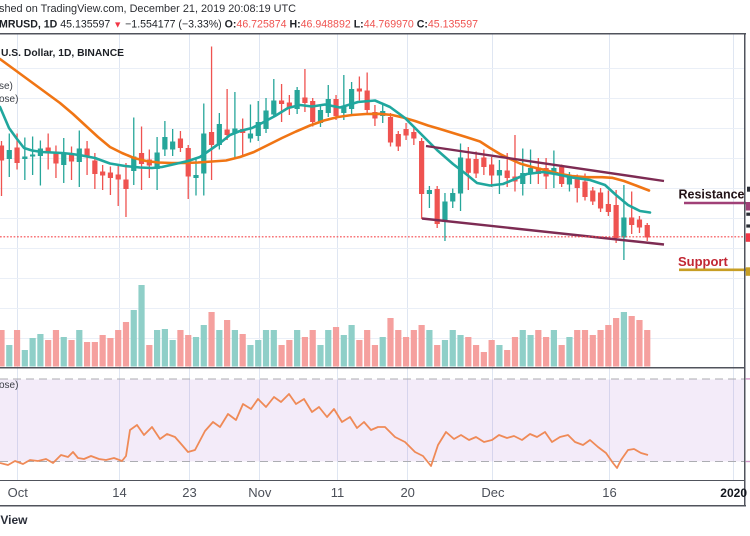 The width and height of the screenshot is (750, 536). What do you see at coordinates (14, 520) in the screenshot?
I see `svg-text: gView` at bounding box center [14, 520].